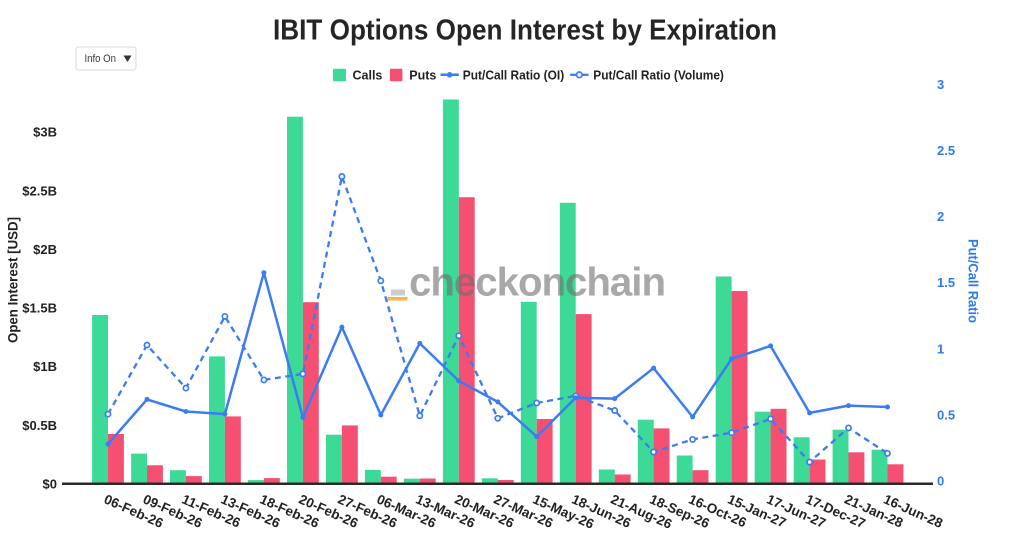  Describe the element at coordinates (45, 132) in the screenshot. I see `svg-text: $3B` at that location.